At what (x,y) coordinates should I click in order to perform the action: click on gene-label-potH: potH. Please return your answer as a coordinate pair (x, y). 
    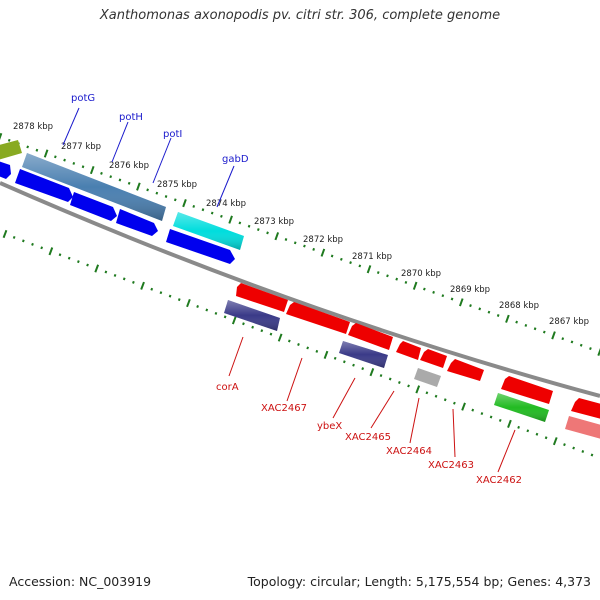
    Looking at the image, I should click on (131, 117).